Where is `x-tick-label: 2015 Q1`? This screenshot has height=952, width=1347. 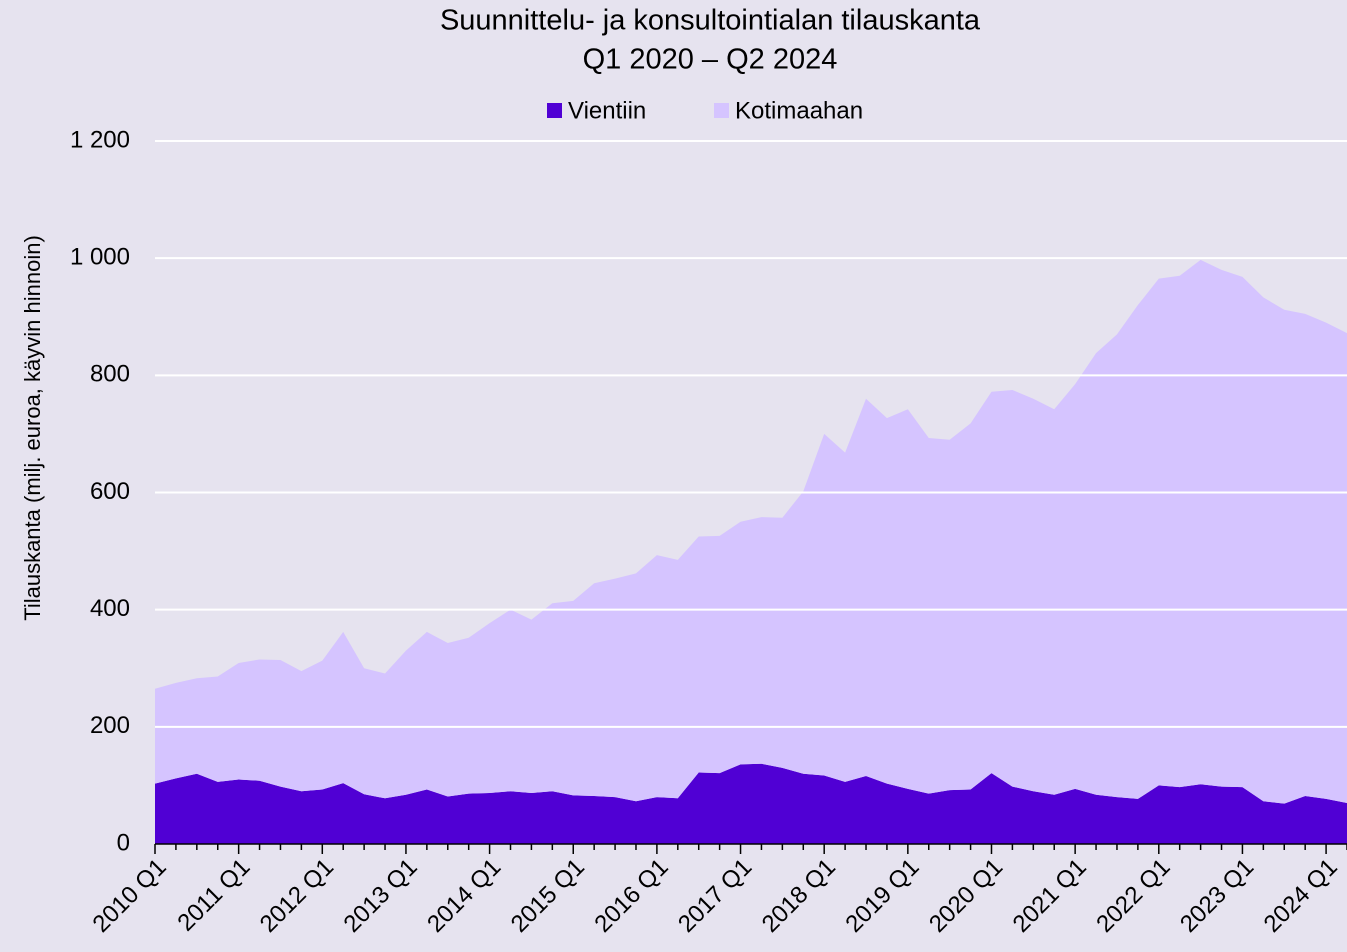
x-tick-label: 2015 Q1 is located at coordinates (548, 896).